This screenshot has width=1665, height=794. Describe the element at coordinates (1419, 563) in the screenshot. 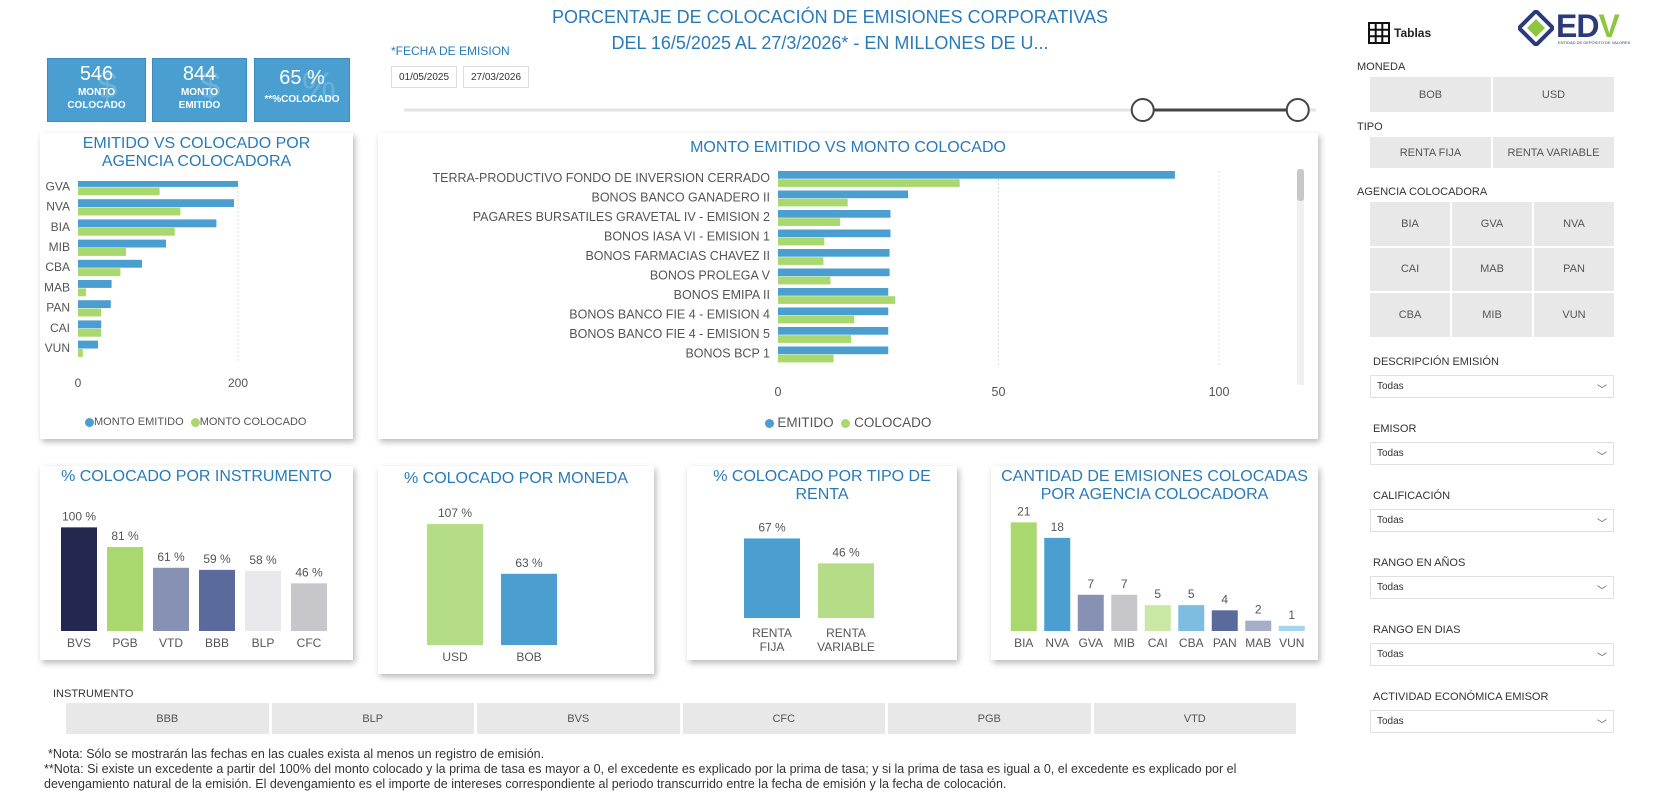

I see `rango-anios-label: RANGO EN AÑOS` at that location.